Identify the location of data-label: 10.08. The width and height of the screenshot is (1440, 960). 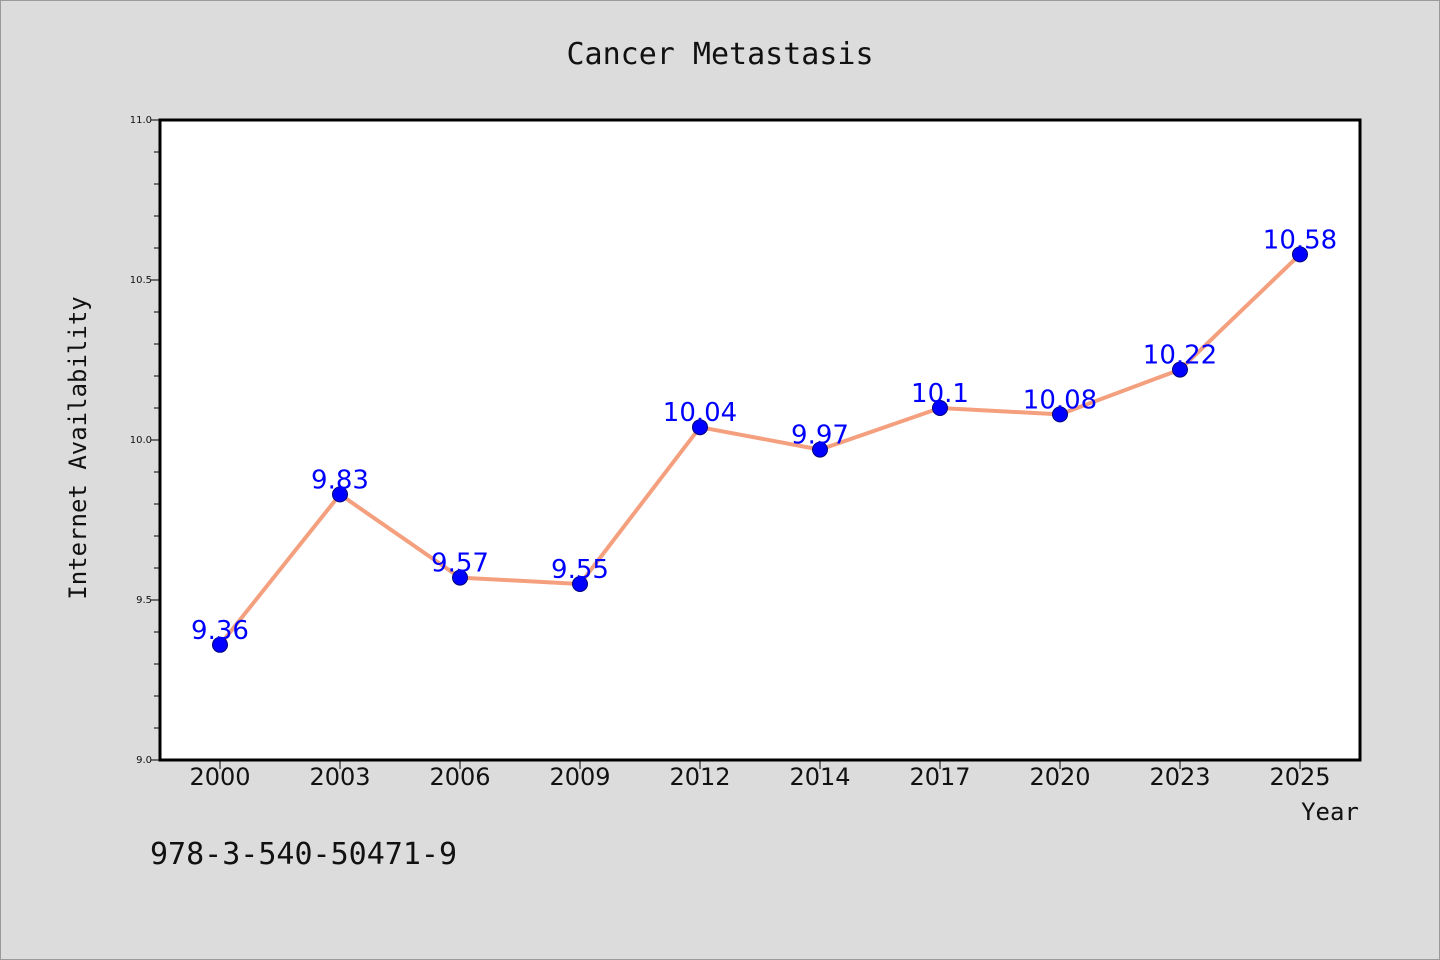
(1060, 400).